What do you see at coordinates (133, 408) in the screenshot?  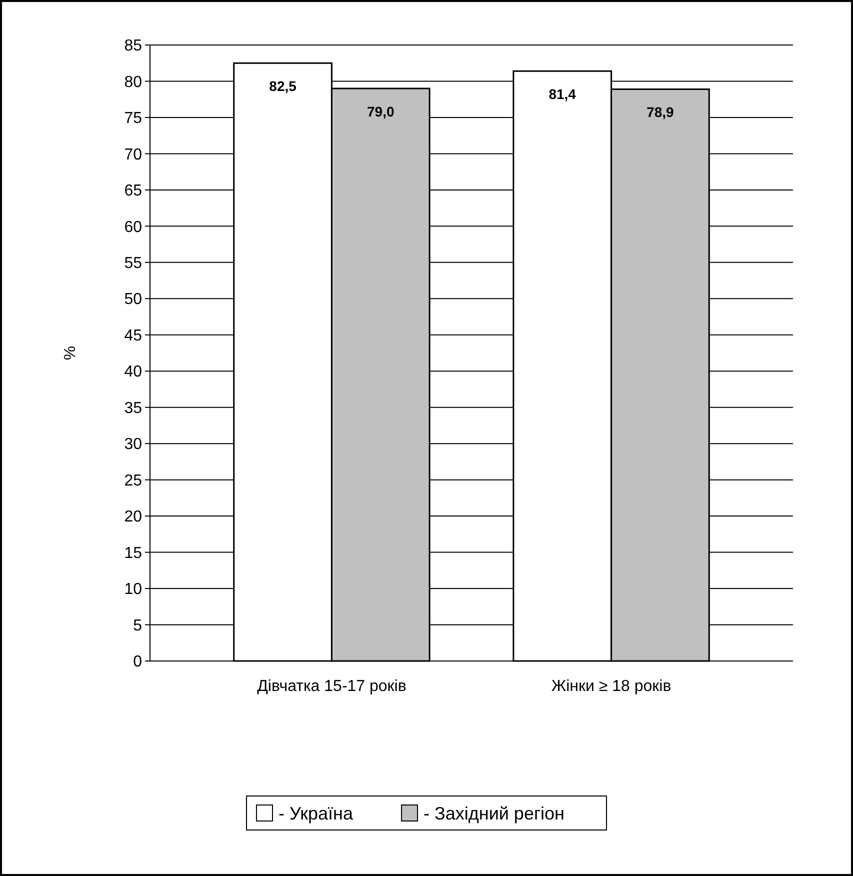 I see `y-tick-label: 35` at bounding box center [133, 408].